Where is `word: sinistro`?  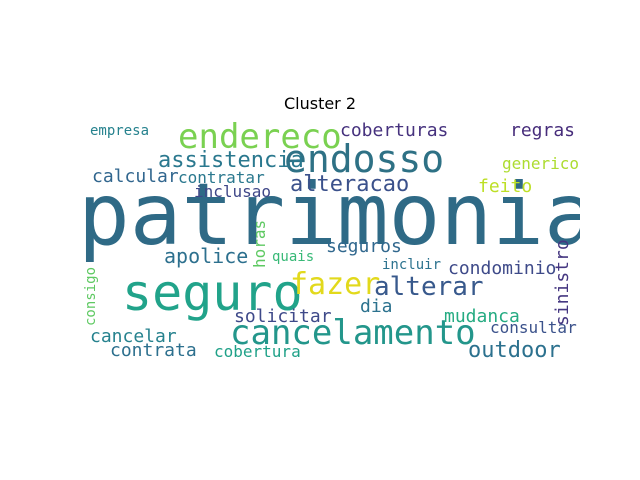 word: sinistro is located at coordinates (562, 282).